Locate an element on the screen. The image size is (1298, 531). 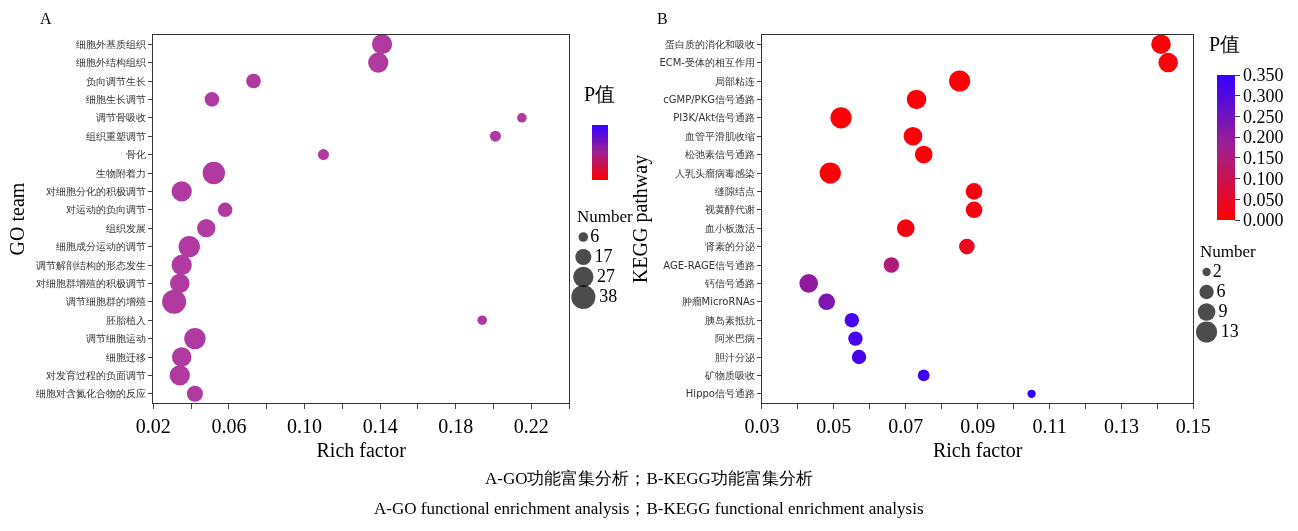
chart-title: B is located at coordinates (662, 18).